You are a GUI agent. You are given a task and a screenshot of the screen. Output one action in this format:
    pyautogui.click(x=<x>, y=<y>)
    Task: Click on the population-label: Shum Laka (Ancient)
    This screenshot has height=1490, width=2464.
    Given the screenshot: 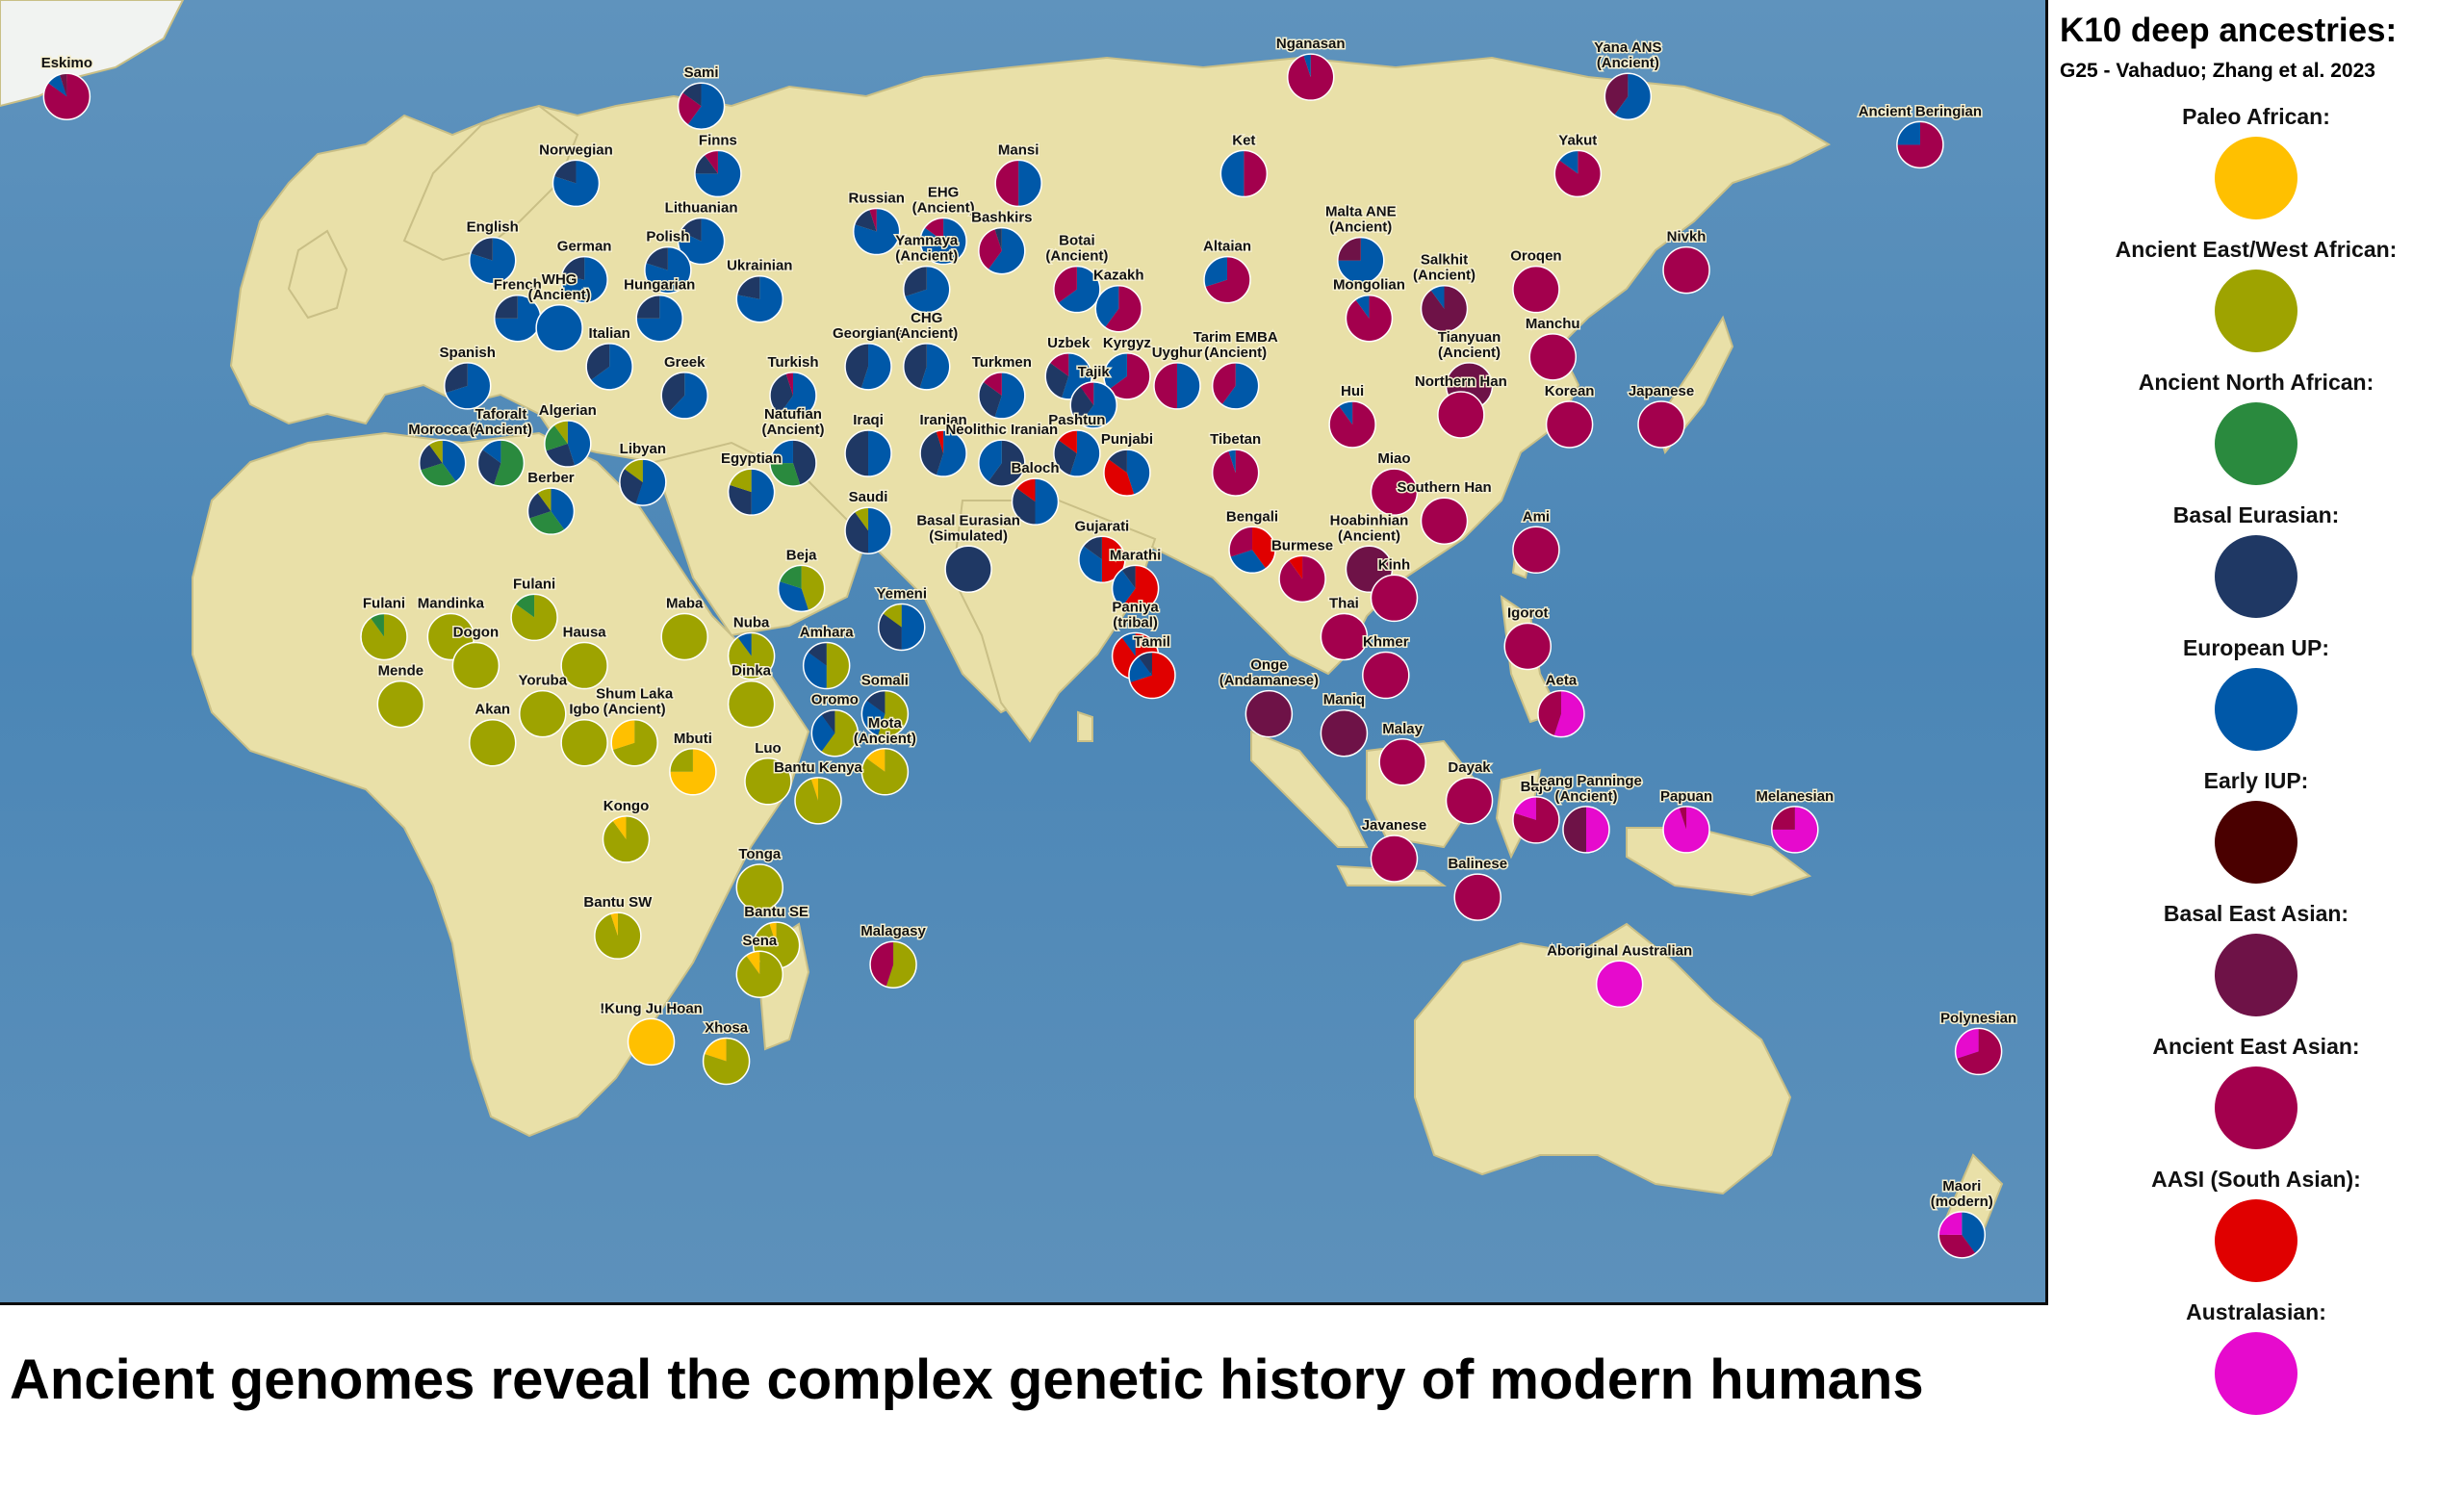 What is the action you would take?
    pyautogui.click(x=635, y=702)
    